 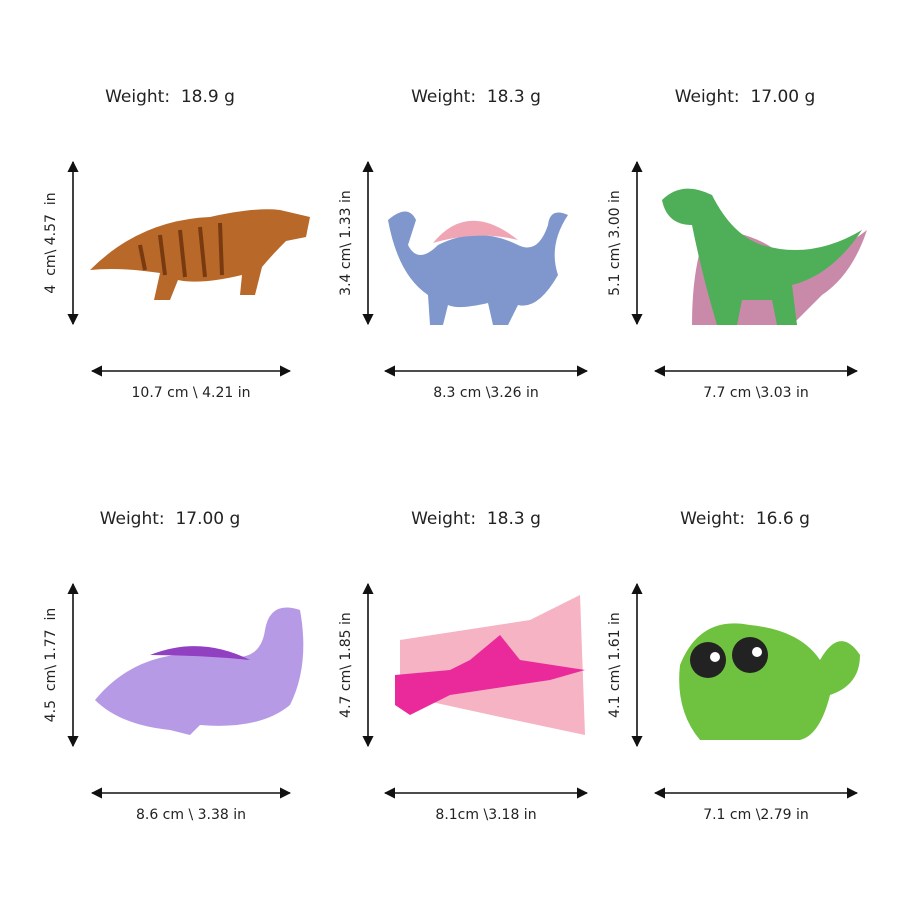 I want to click on height-label: 4 cm\ 4.57 in, so click(x=51, y=242).